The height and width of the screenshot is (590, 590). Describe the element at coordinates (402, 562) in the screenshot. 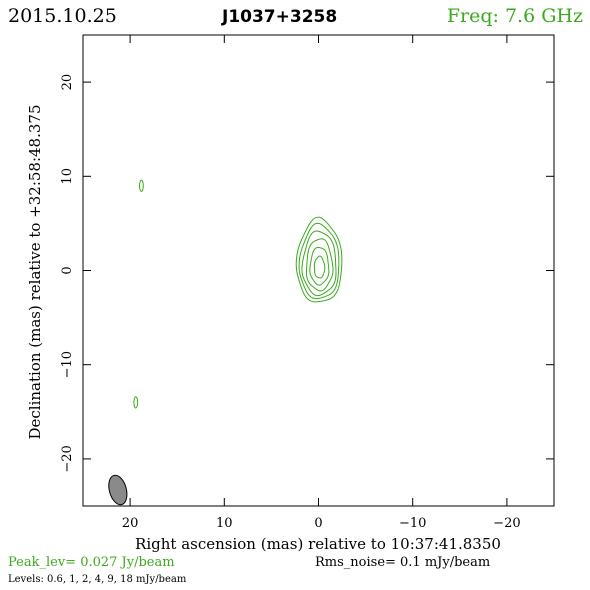

I see `rms-noise: Rms_noise= 0.1 mJy/beam` at that location.